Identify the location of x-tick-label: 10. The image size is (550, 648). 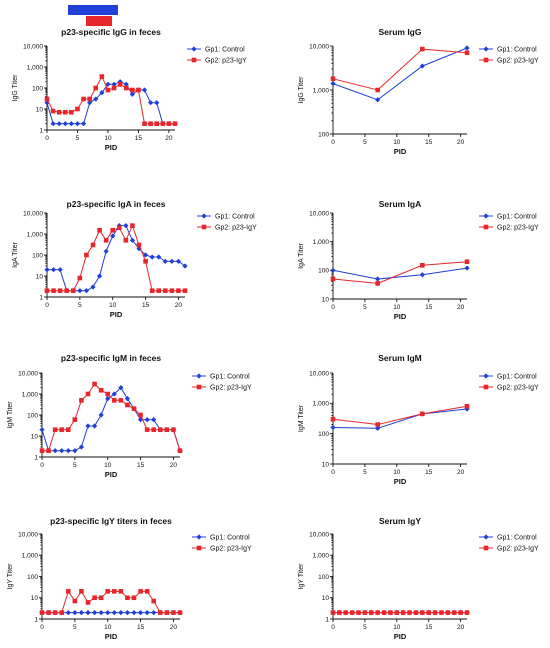
(397, 472).